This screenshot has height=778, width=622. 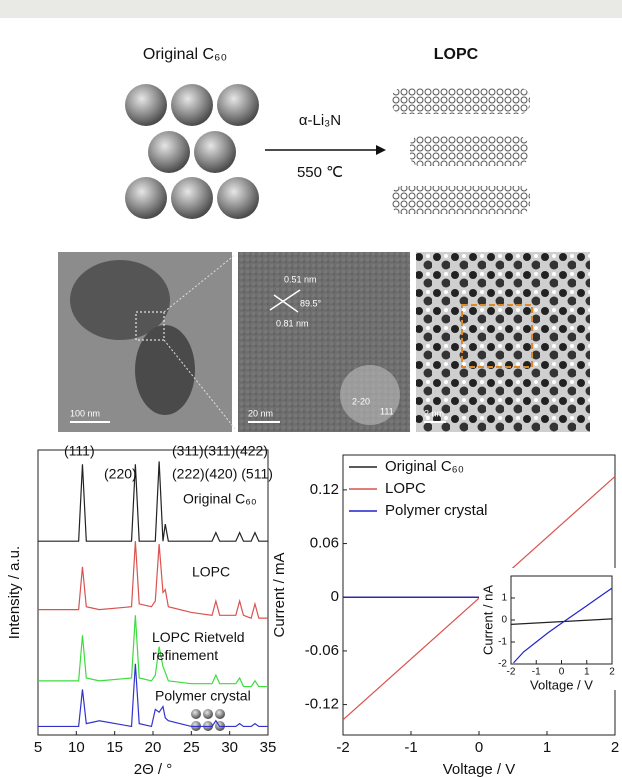 I want to click on legend-label: Polymer crystal, so click(x=436, y=510).